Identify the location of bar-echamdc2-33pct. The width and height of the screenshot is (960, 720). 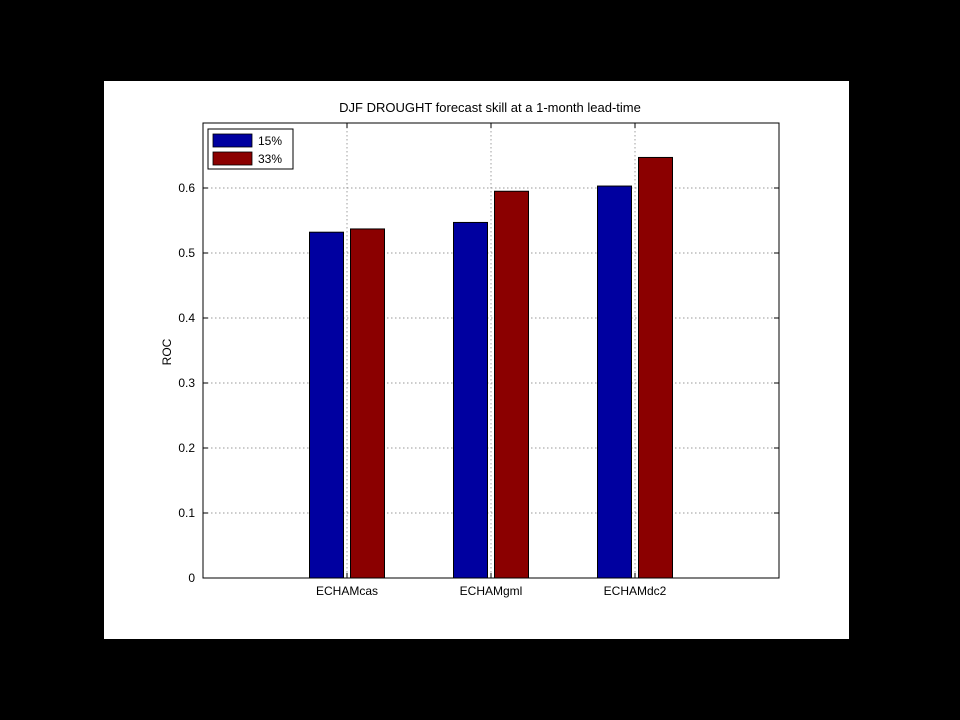
(655, 367).